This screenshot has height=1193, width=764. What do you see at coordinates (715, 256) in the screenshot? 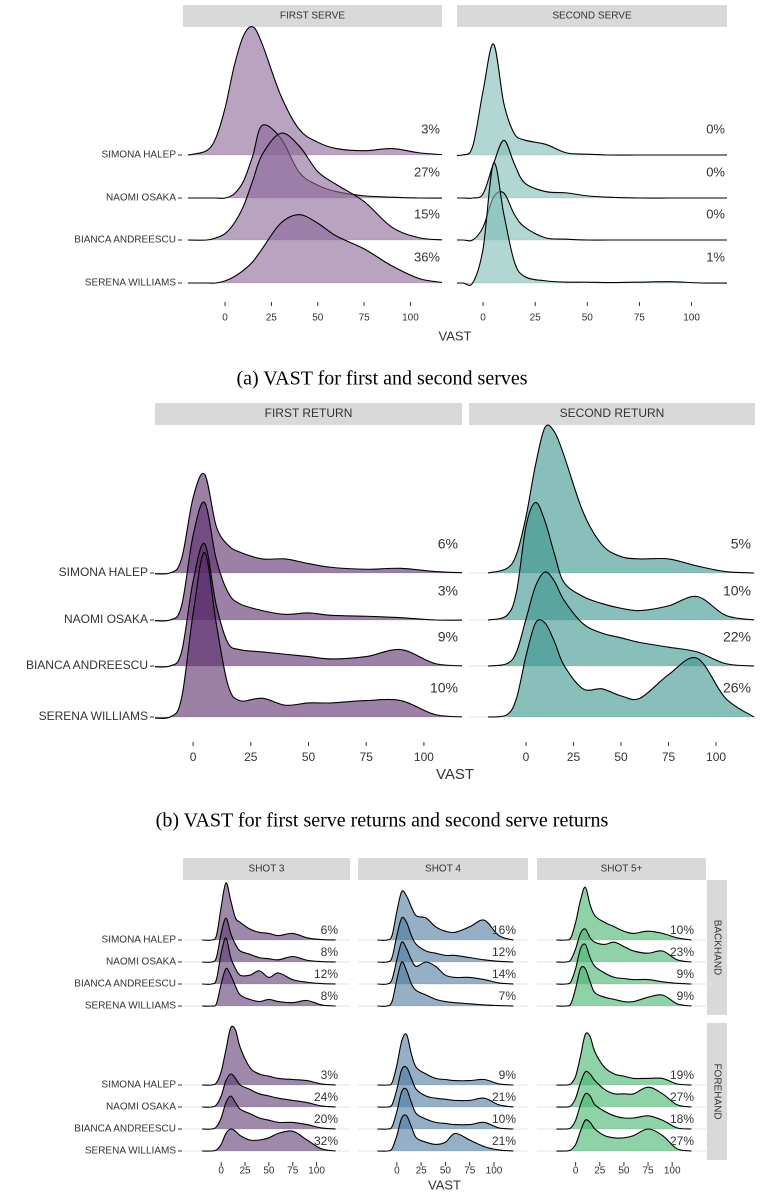
I see `percent-label: 1%` at bounding box center [715, 256].